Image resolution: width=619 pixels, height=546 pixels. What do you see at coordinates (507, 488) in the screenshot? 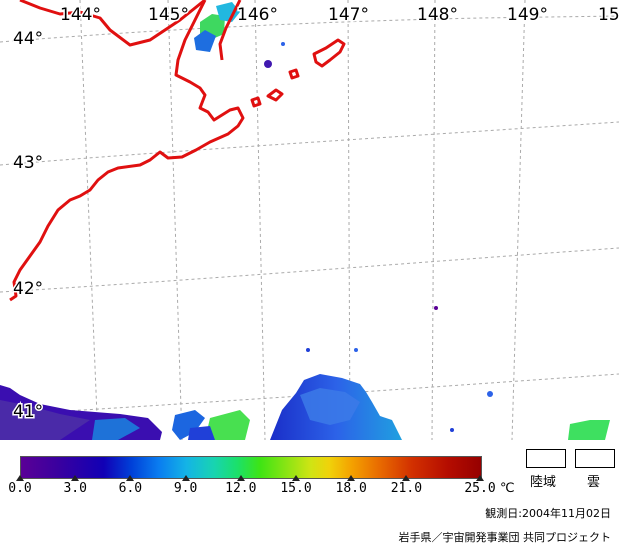
I see `unit-label: ℃` at bounding box center [507, 488].